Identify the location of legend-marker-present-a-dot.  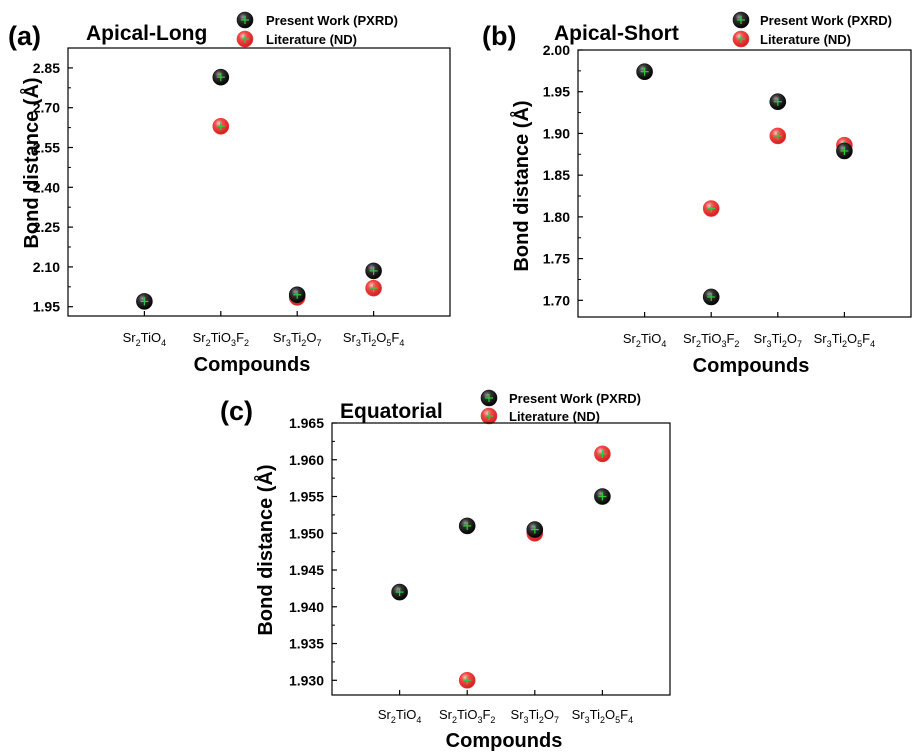
(245, 20).